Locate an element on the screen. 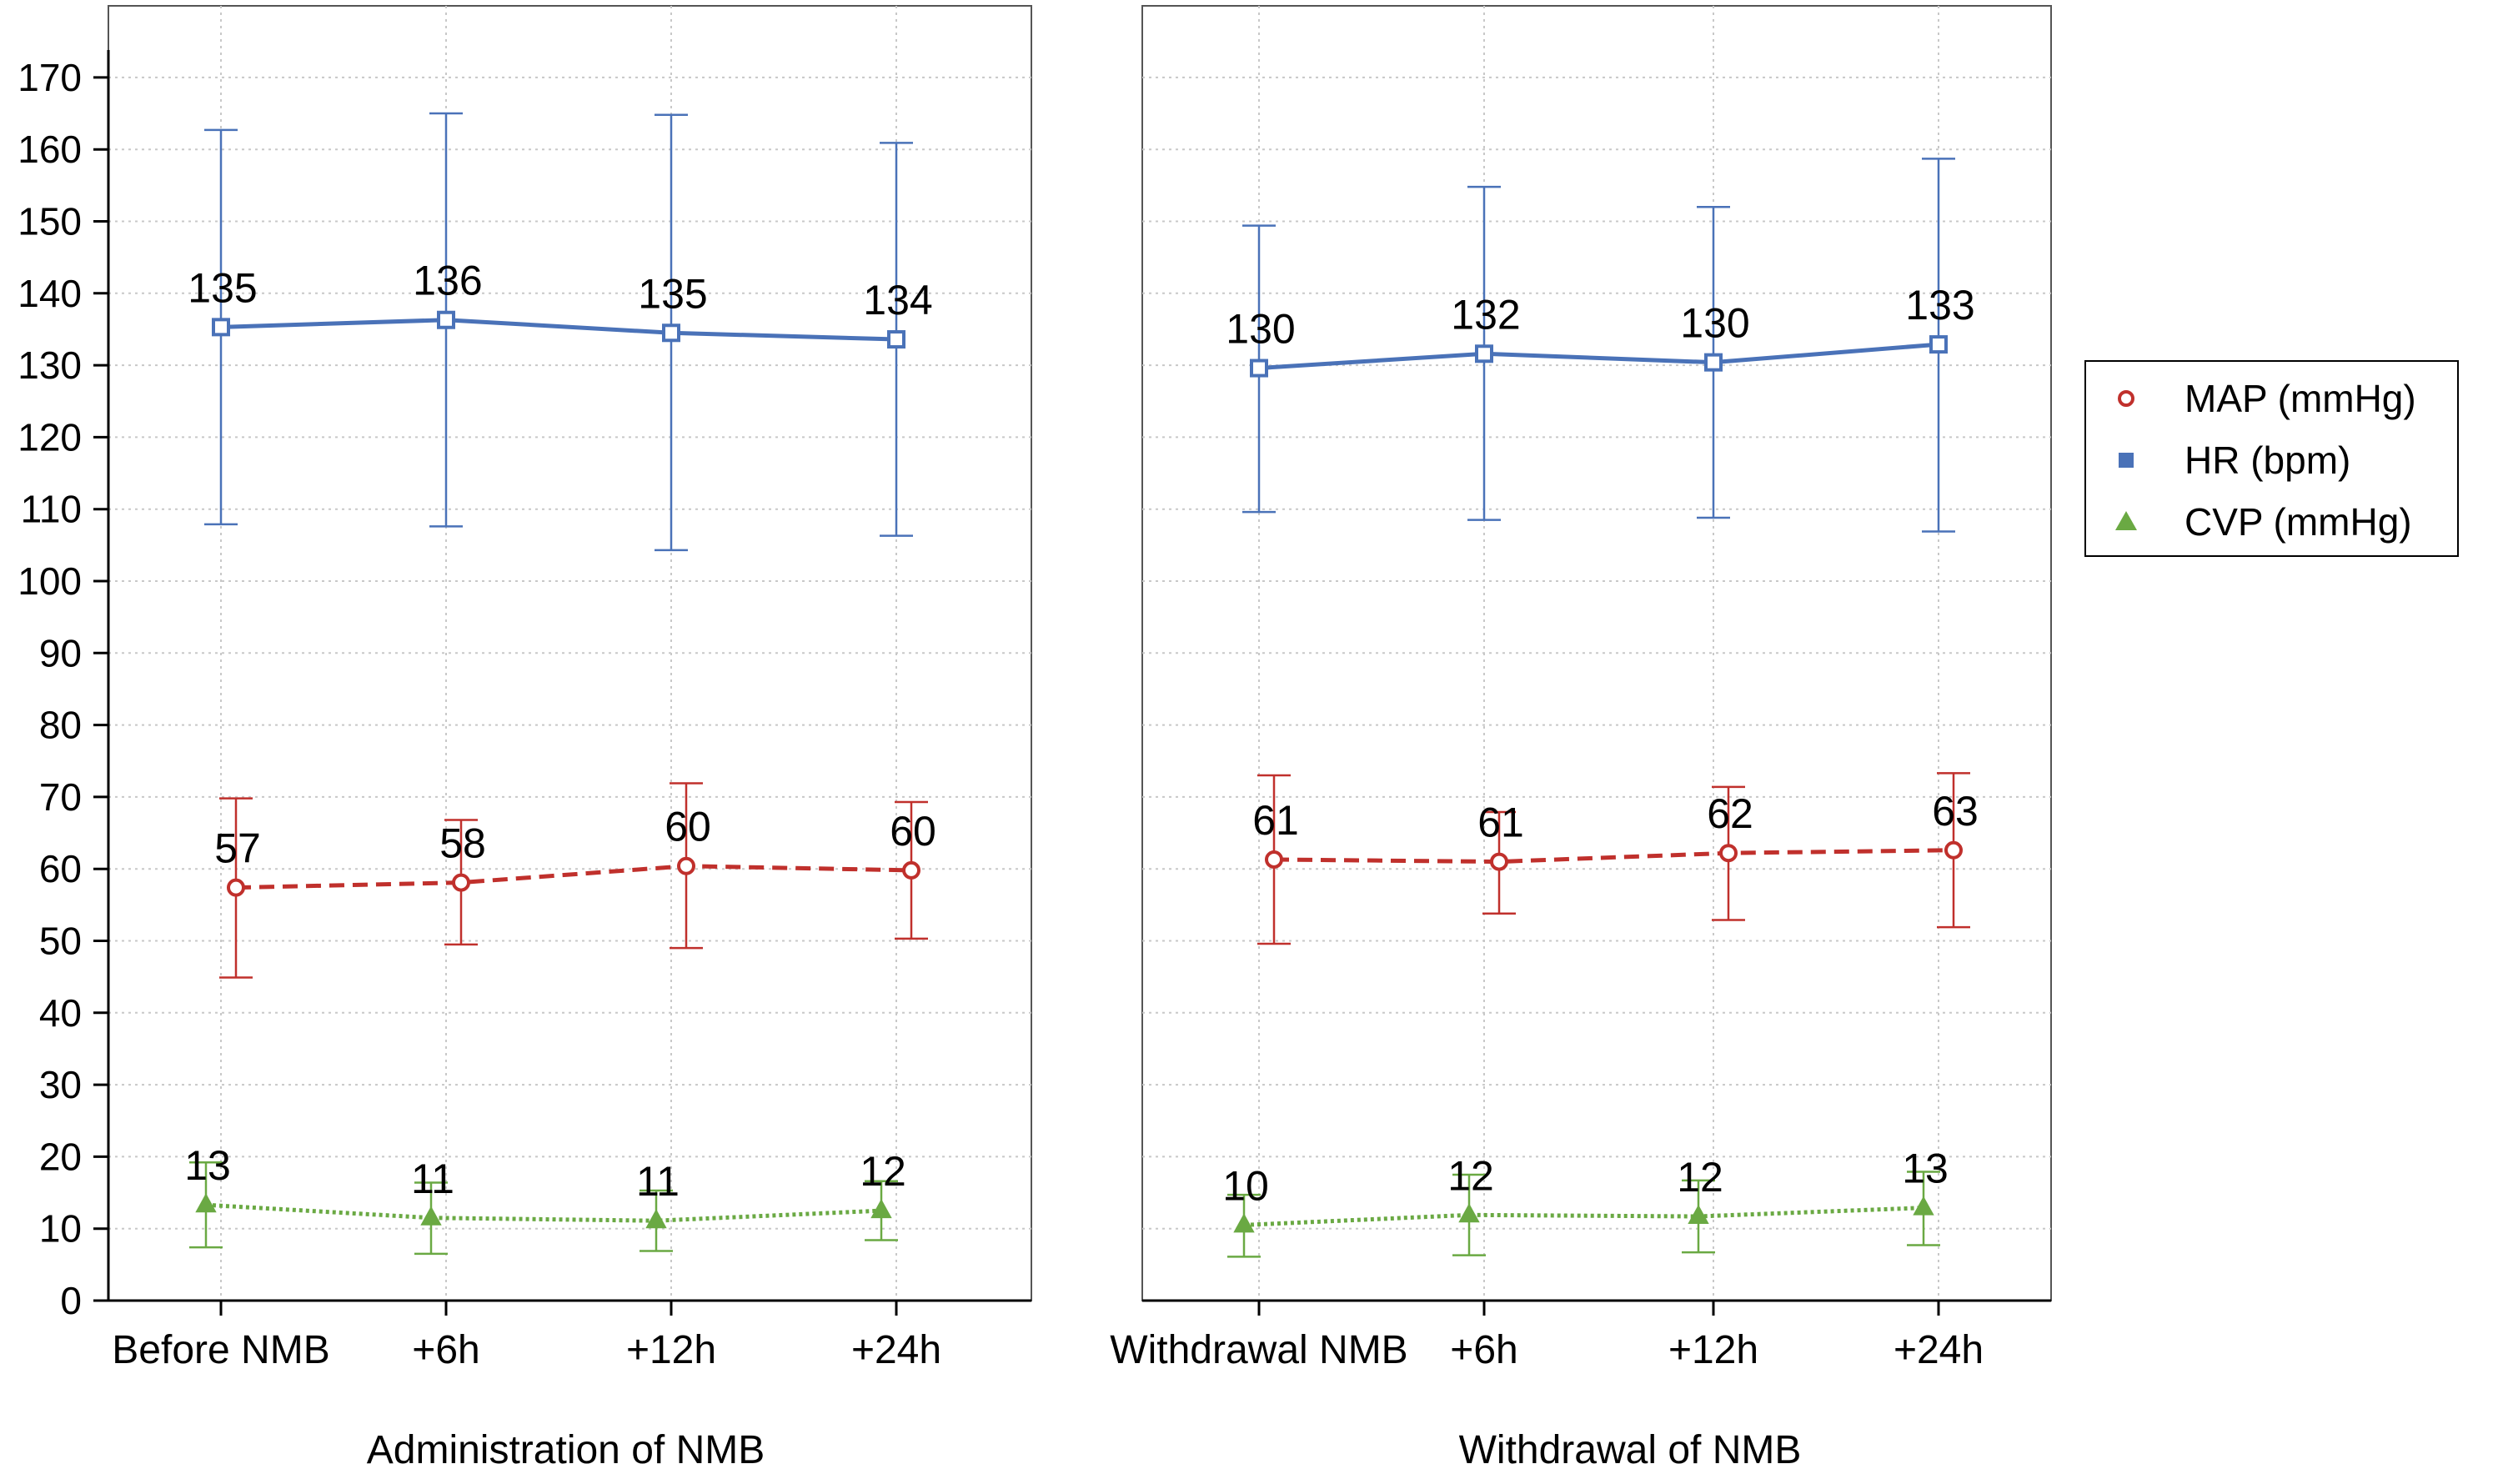 The width and height of the screenshot is (2508, 1484). data-label: 57 is located at coordinates (237, 848).